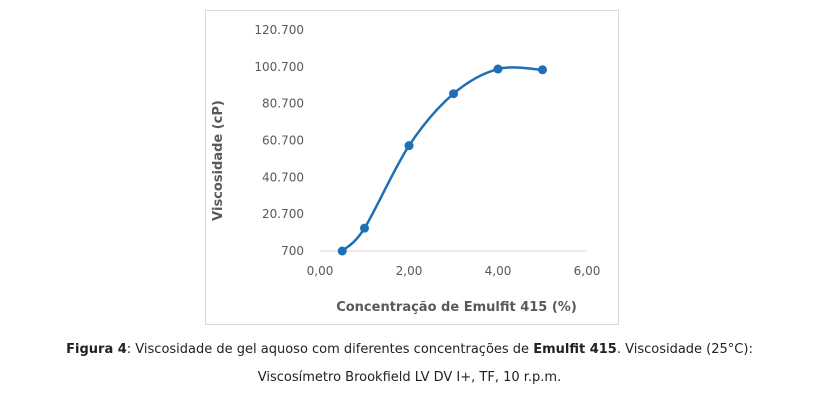 This screenshot has width=819, height=403. I want to click on data-markers, so click(442, 160).